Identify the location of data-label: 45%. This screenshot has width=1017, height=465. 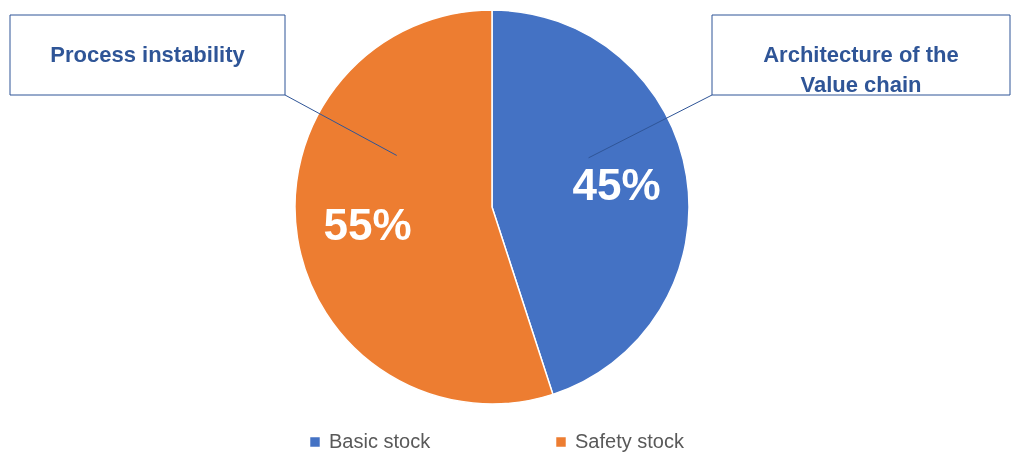
(616, 185).